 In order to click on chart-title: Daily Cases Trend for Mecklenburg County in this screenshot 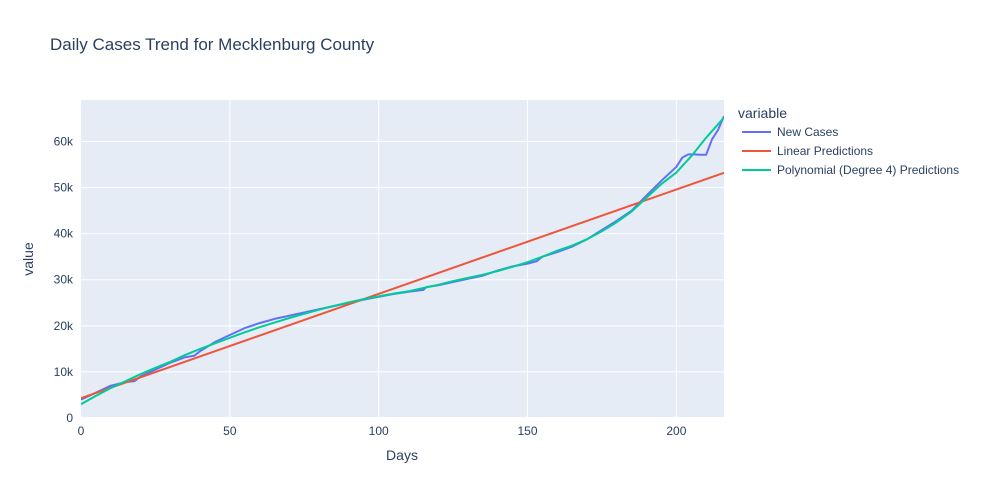, I will do `click(212, 44)`.